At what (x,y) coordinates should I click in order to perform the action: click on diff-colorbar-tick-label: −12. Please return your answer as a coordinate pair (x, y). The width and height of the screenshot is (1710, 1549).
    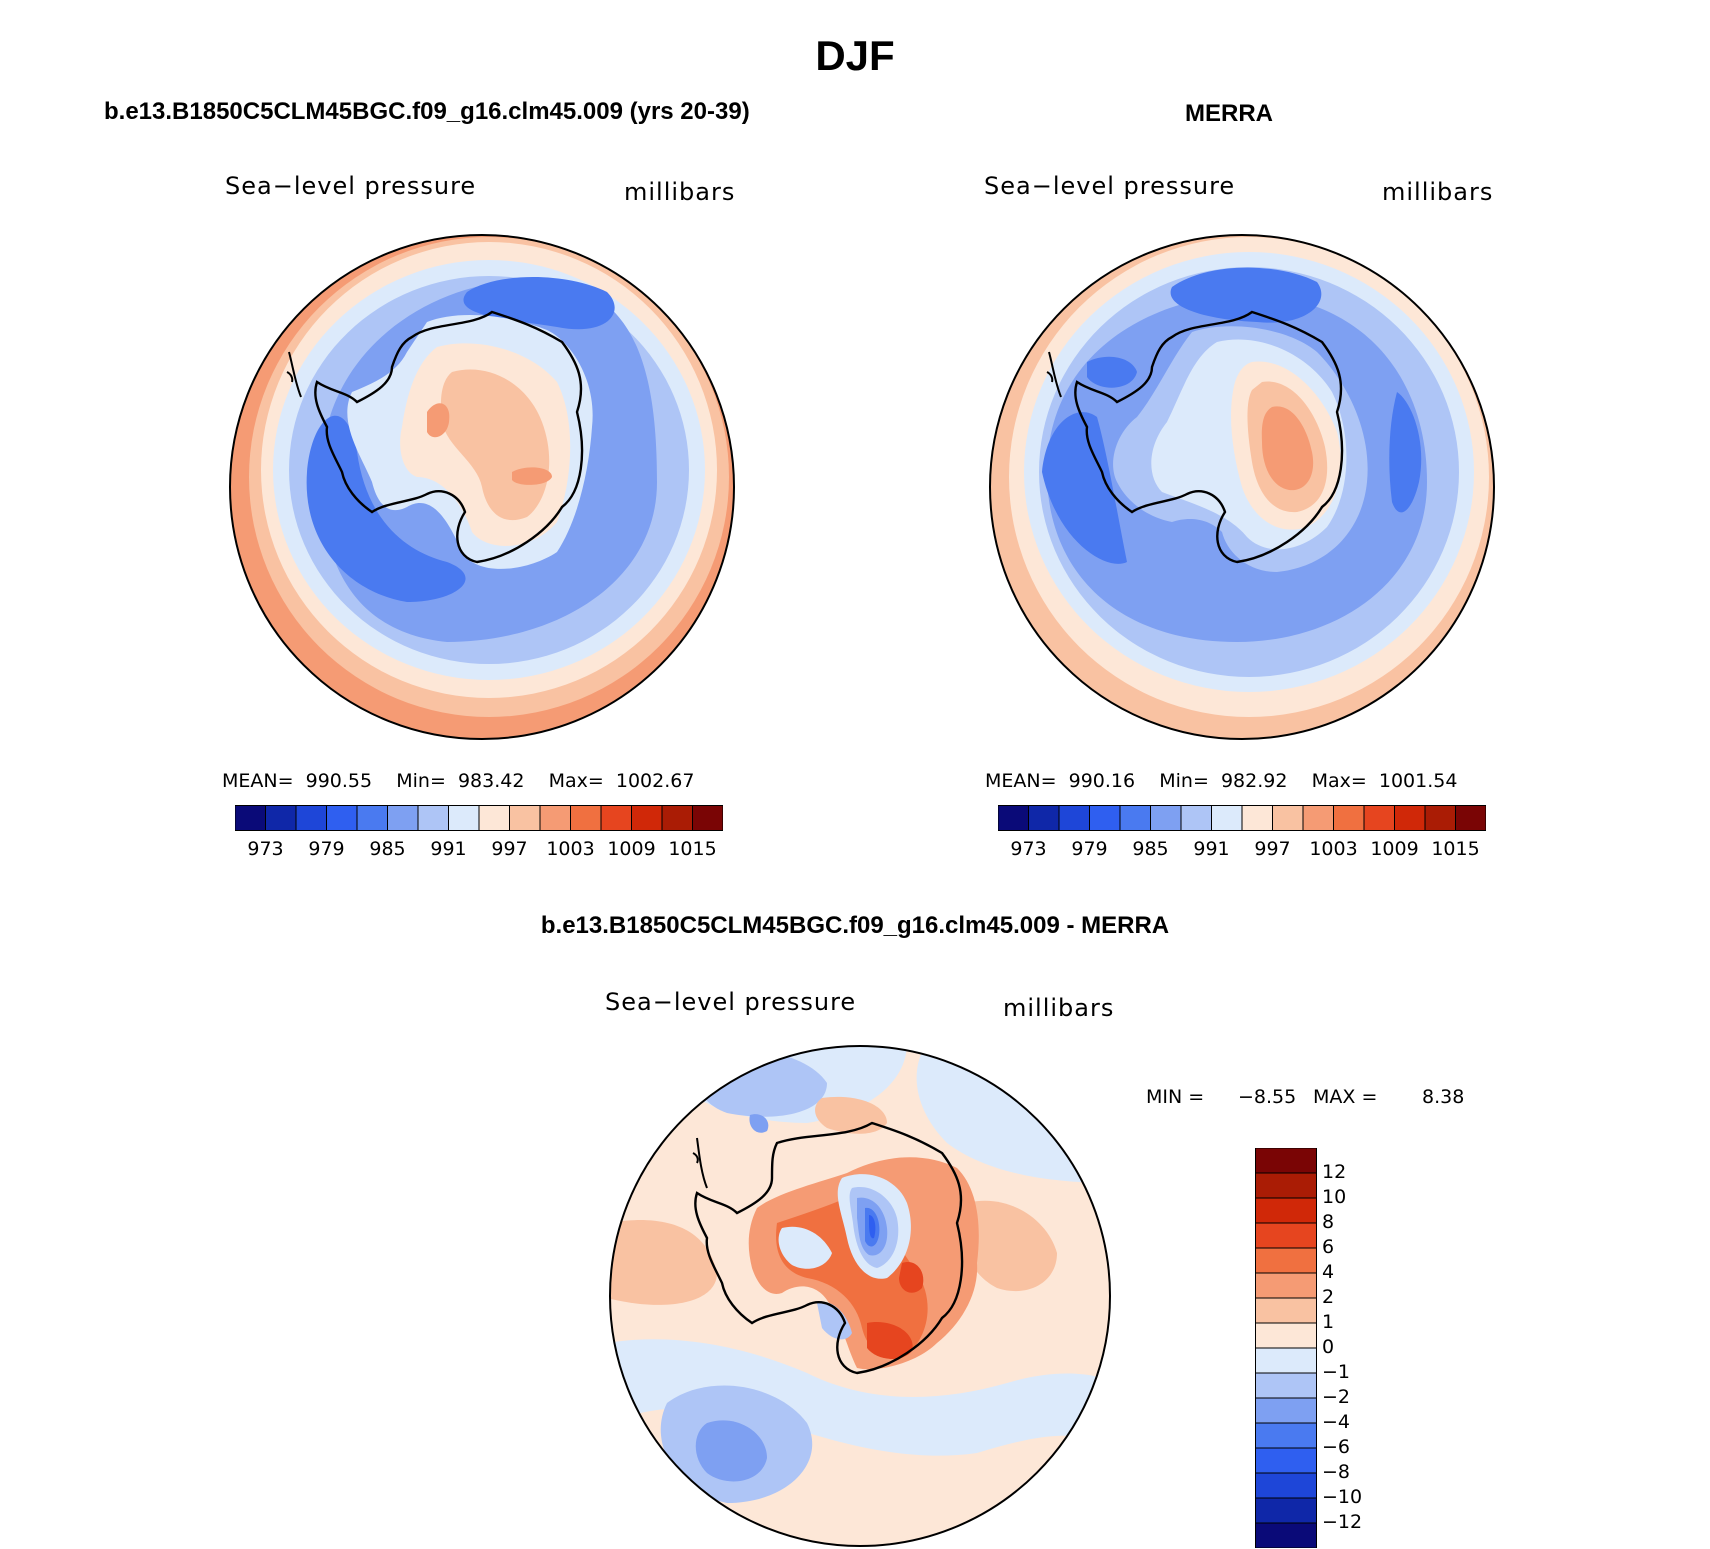
    Looking at the image, I should click on (1342, 1522).